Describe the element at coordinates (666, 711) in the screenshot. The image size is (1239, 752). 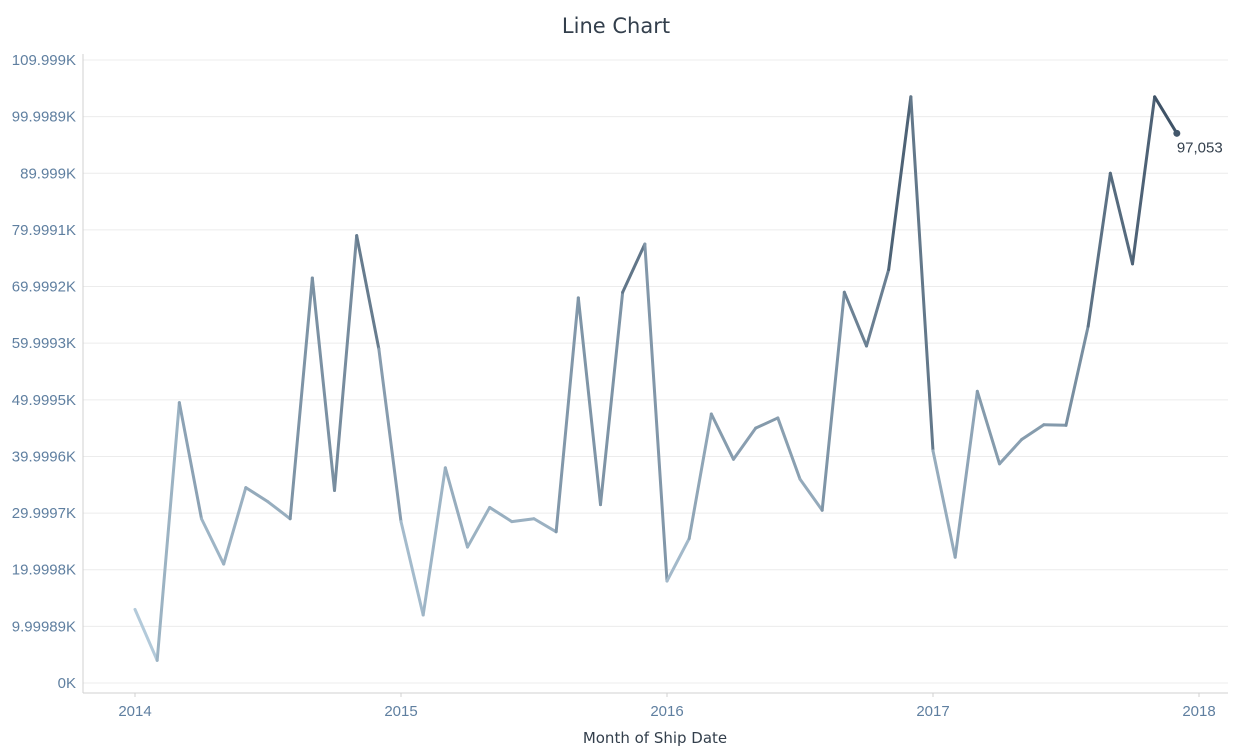
I see `x-tick-label: 2016` at that location.